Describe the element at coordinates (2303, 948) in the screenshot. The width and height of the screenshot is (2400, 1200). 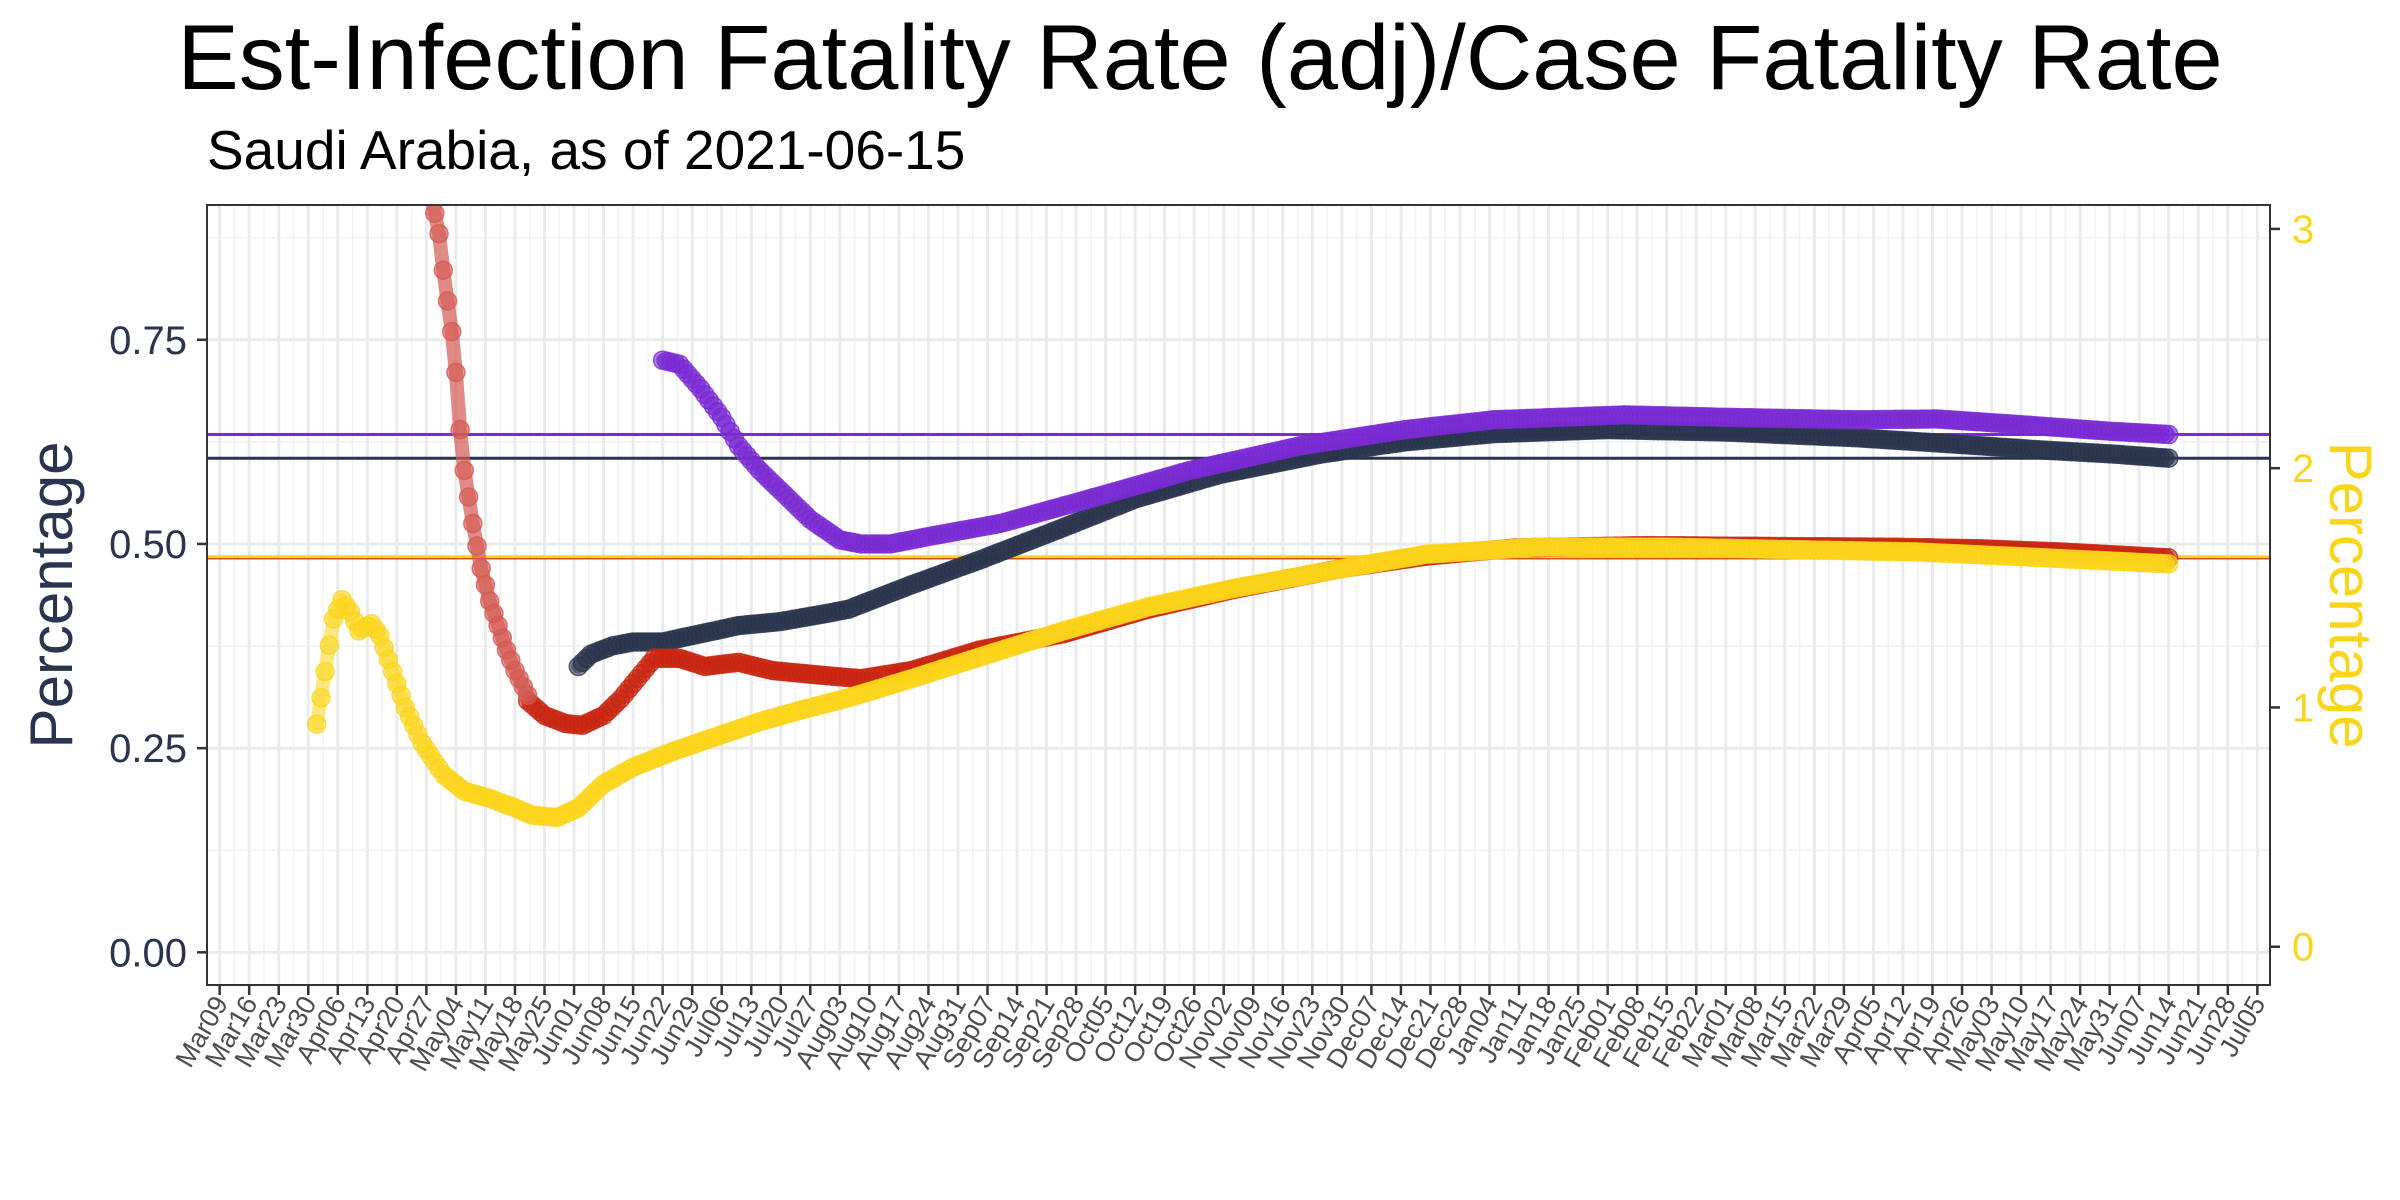
I see `y-tick-label-right: 0` at that location.